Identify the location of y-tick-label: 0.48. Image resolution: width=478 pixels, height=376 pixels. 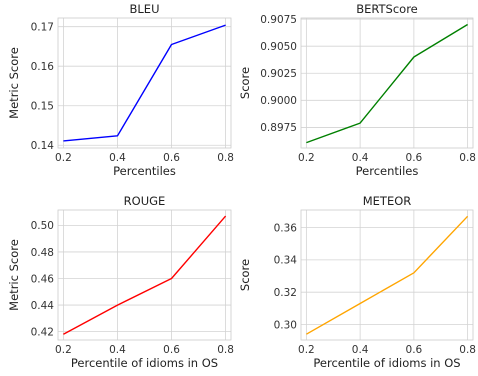
(42, 253).